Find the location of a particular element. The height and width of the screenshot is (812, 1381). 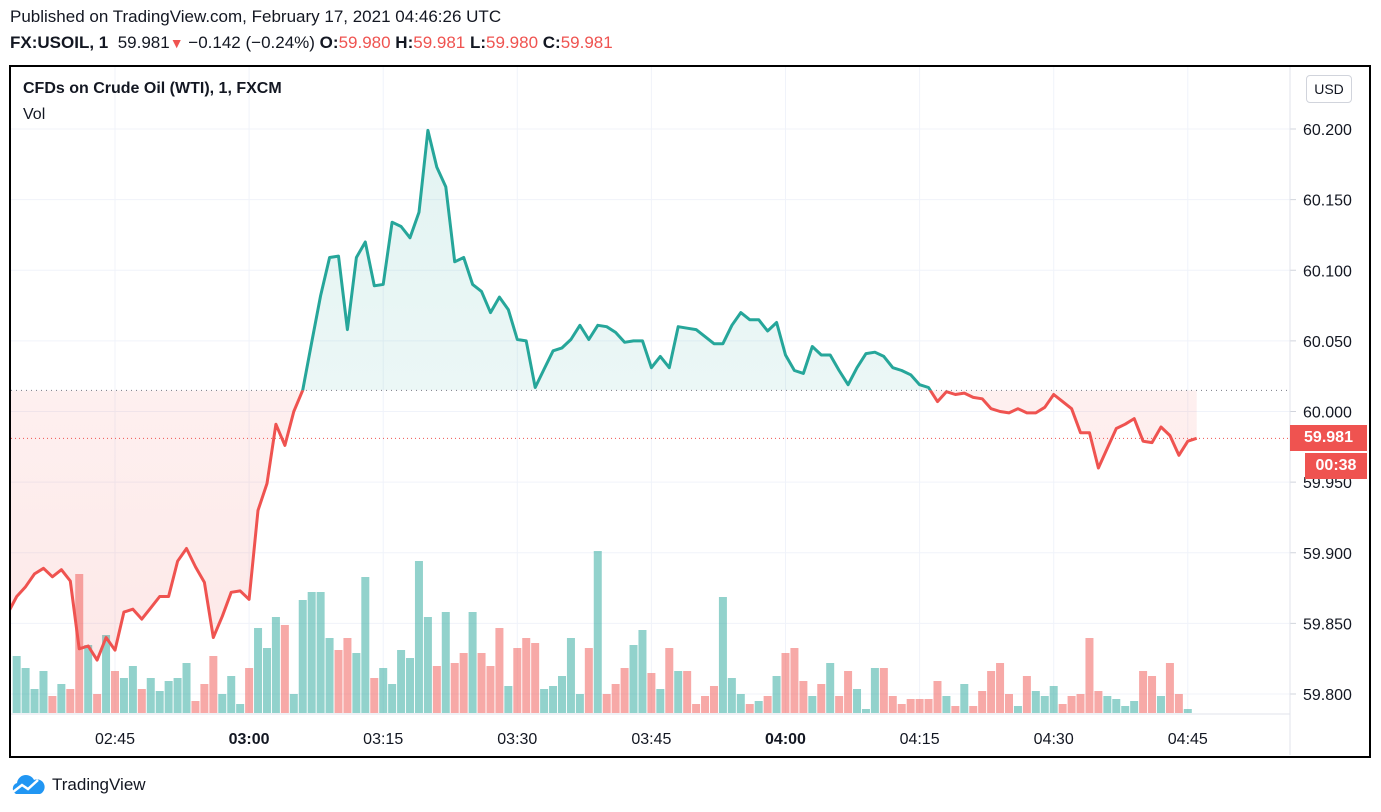

close-label: C: is located at coordinates (551, 42).